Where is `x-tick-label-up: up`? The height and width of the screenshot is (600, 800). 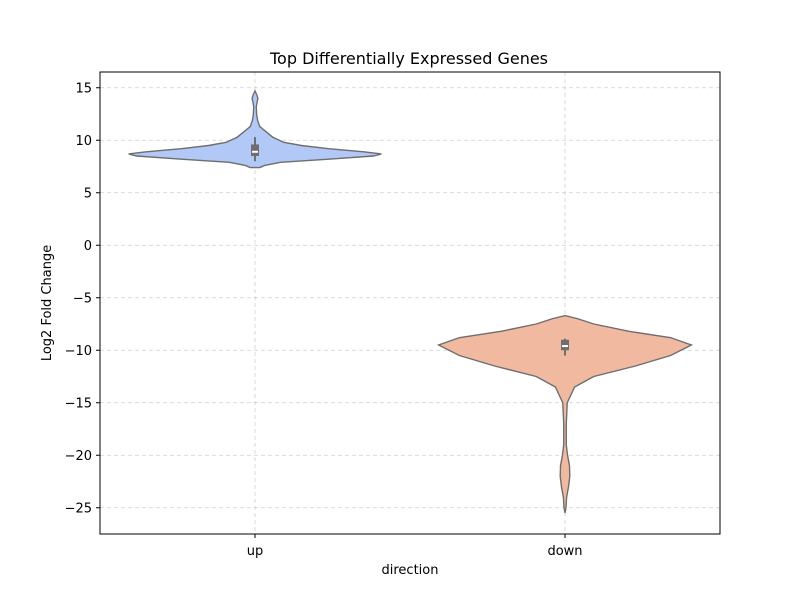
x-tick-label-up: up is located at coordinates (255, 551).